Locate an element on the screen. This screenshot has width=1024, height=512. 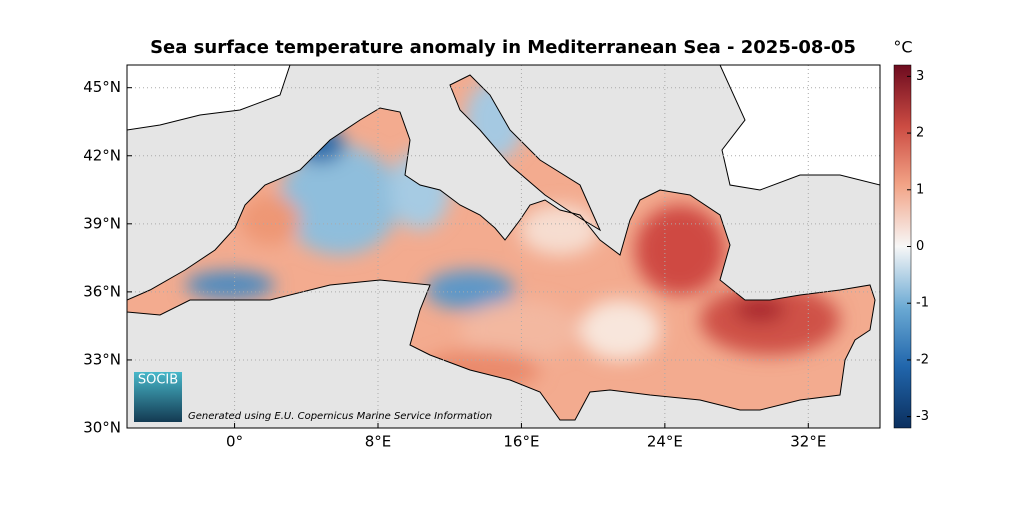
x-tick-label: 32°E is located at coordinates (808, 442).